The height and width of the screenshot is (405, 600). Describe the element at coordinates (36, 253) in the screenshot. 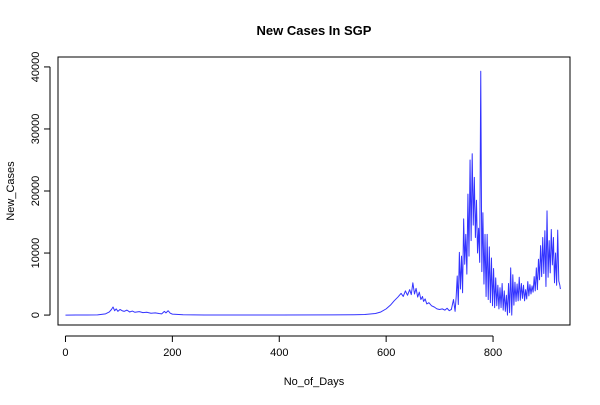

I see `y-tick-label: 10000` at that location.